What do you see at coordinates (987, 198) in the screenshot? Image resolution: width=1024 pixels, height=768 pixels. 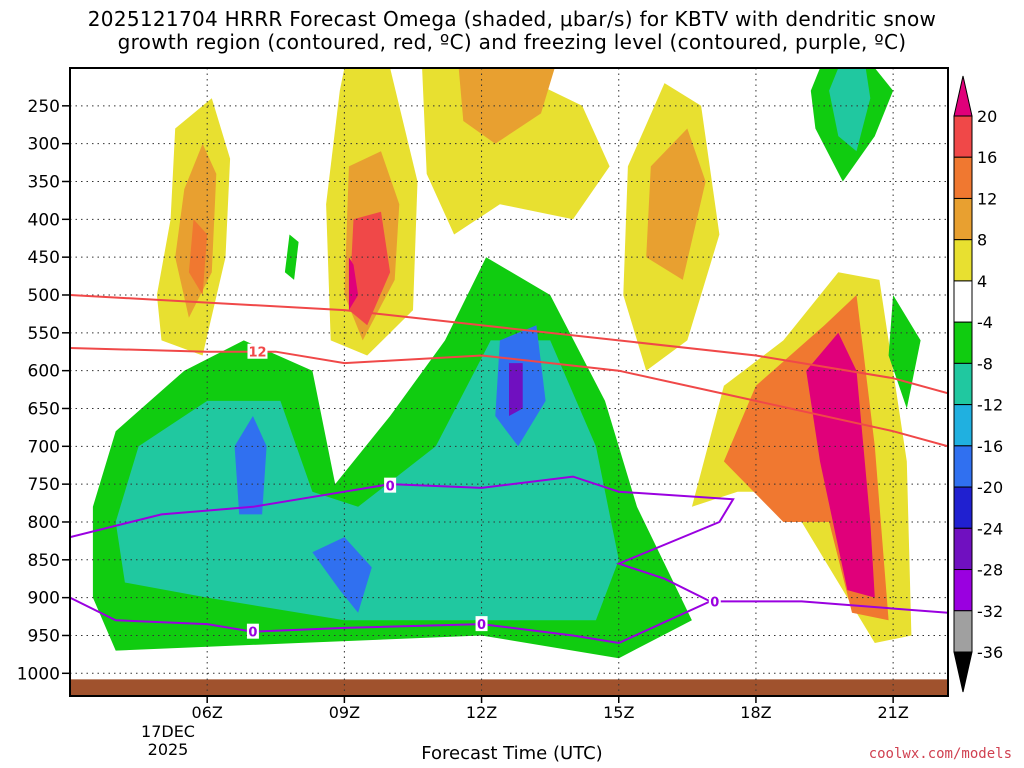 I see `colorbar-label-2: 12` at bounding box center [987, 198].